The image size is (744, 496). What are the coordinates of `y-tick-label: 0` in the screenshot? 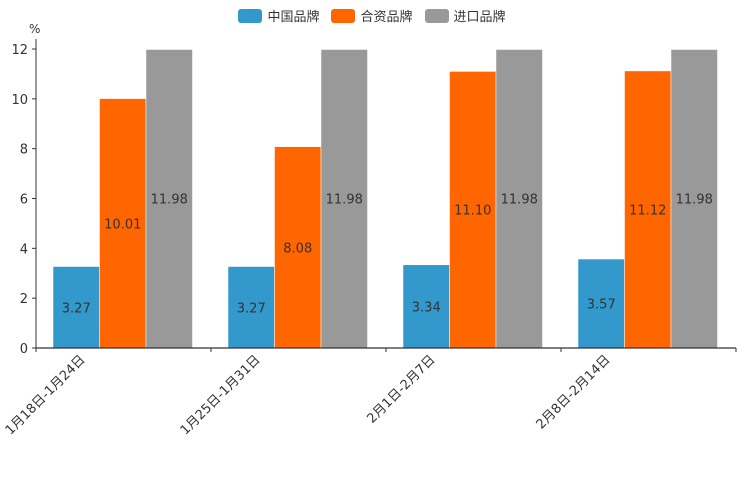 It's located at (24, 349).